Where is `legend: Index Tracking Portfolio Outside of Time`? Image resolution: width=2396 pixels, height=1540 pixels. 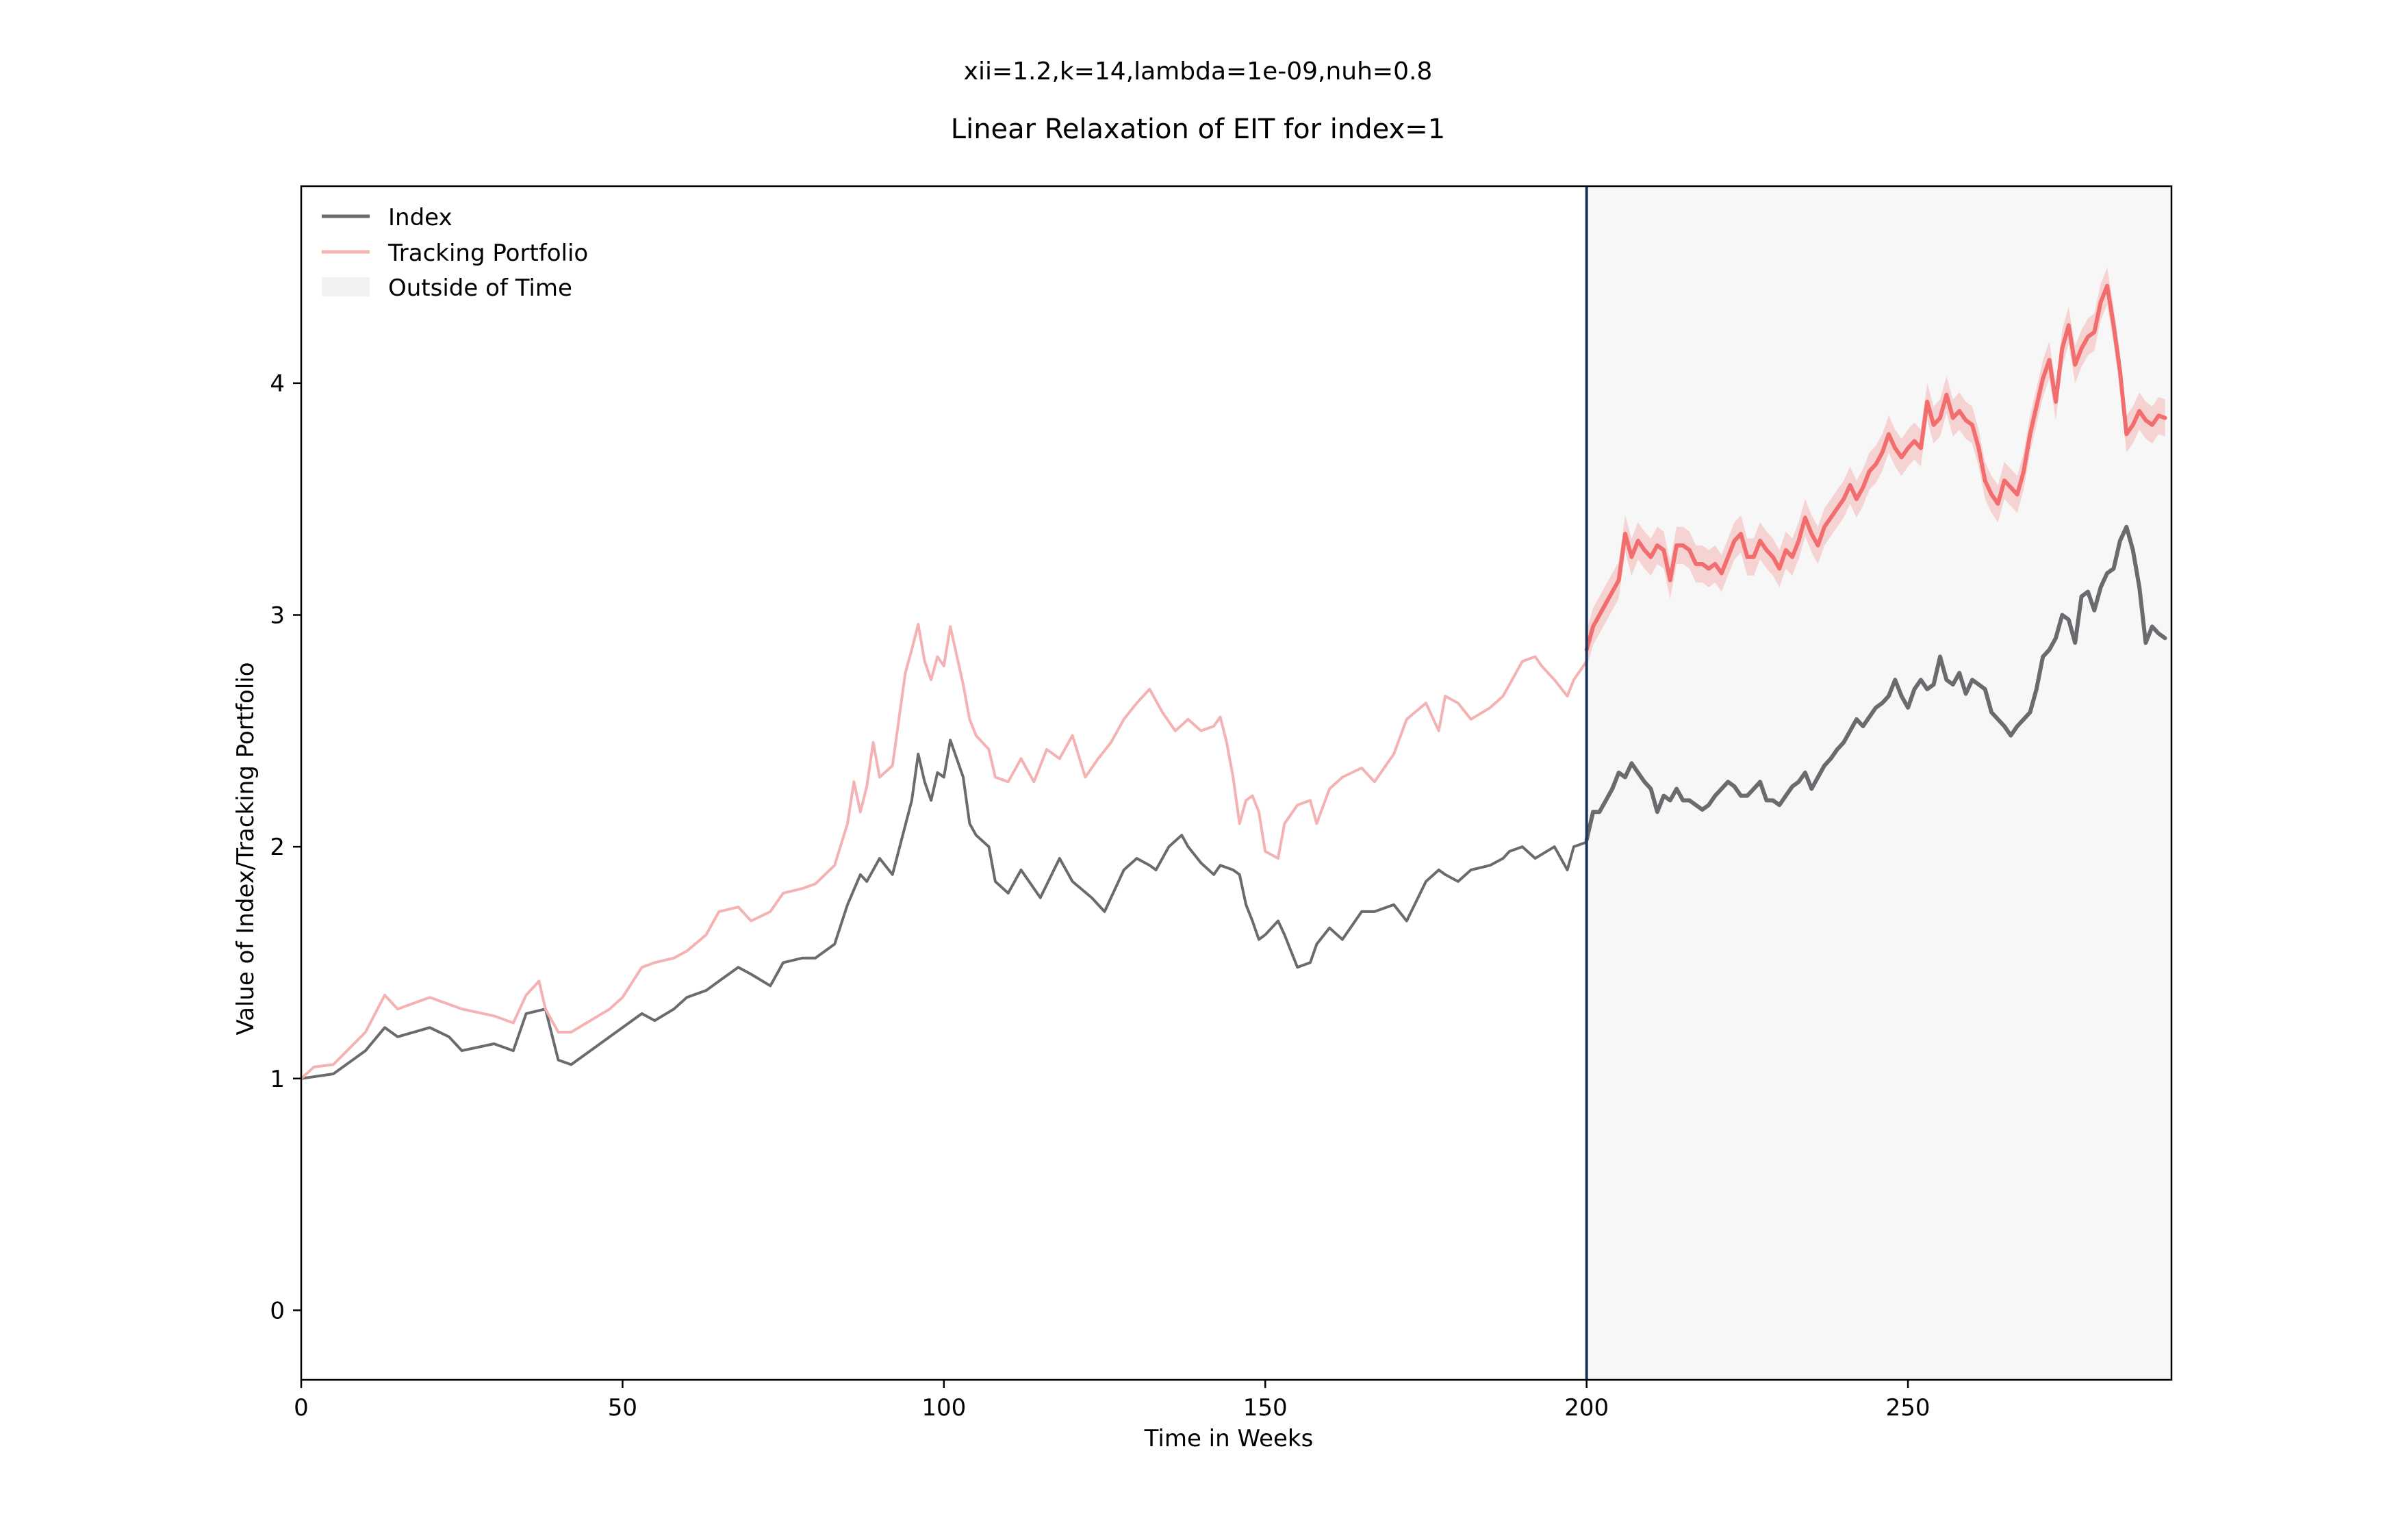
legend: Index Tracking Portfolio Outside of Time is located at coordinates (455, 253).